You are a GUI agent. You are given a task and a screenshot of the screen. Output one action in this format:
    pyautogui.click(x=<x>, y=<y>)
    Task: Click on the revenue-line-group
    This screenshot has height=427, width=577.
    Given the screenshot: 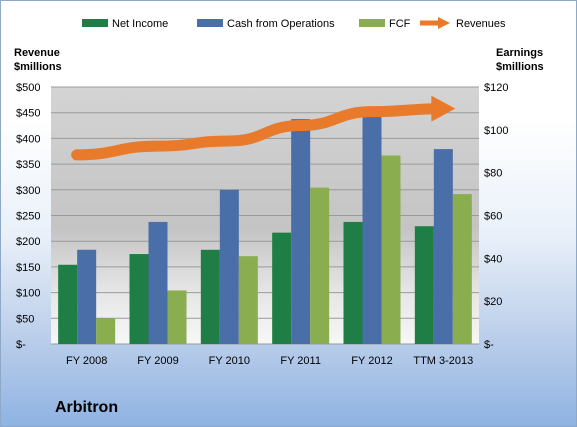 What is the action you would take?
    pyautogui.click(x=263, y=128)
    